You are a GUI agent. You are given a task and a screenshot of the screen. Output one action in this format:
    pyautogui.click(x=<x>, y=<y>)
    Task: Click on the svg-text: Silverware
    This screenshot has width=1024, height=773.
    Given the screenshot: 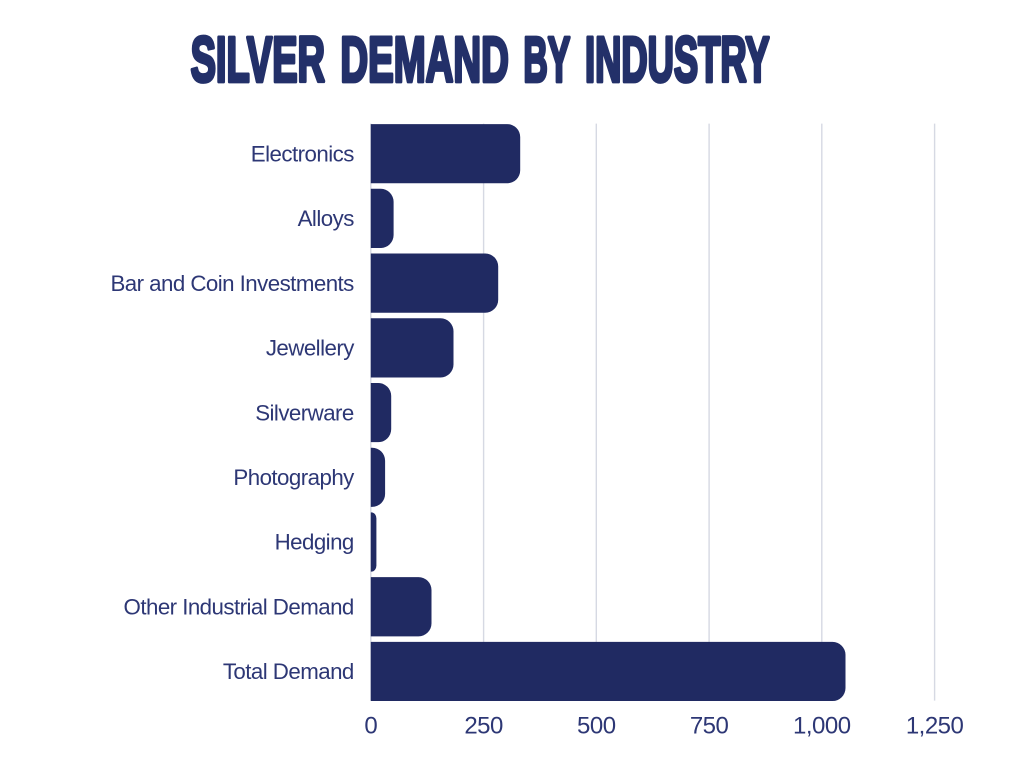 What is the action you would take?
    pyautogui.click(x=304, y=412)
    